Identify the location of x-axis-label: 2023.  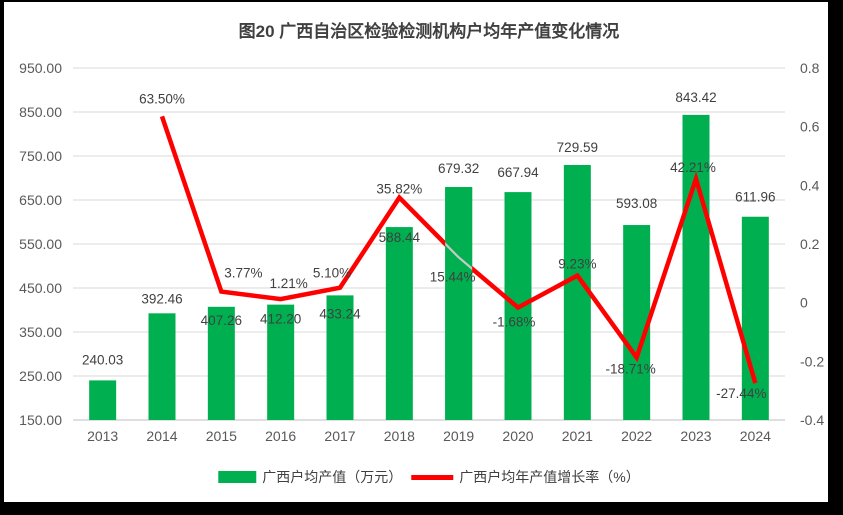
(695, 436).